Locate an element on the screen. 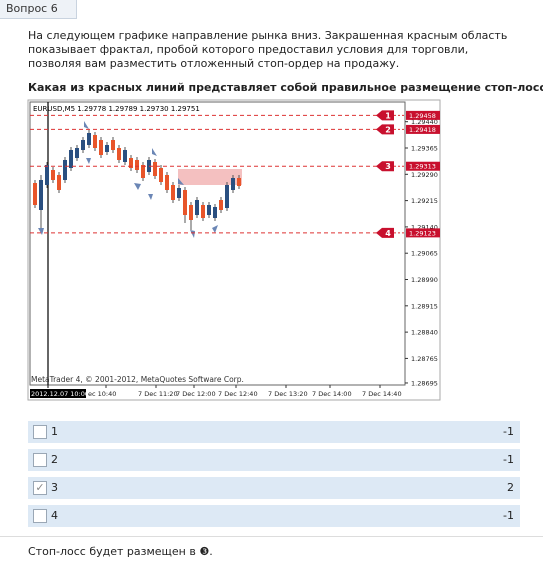  price-label: 1.29140 is located at coordinates (424, 227).